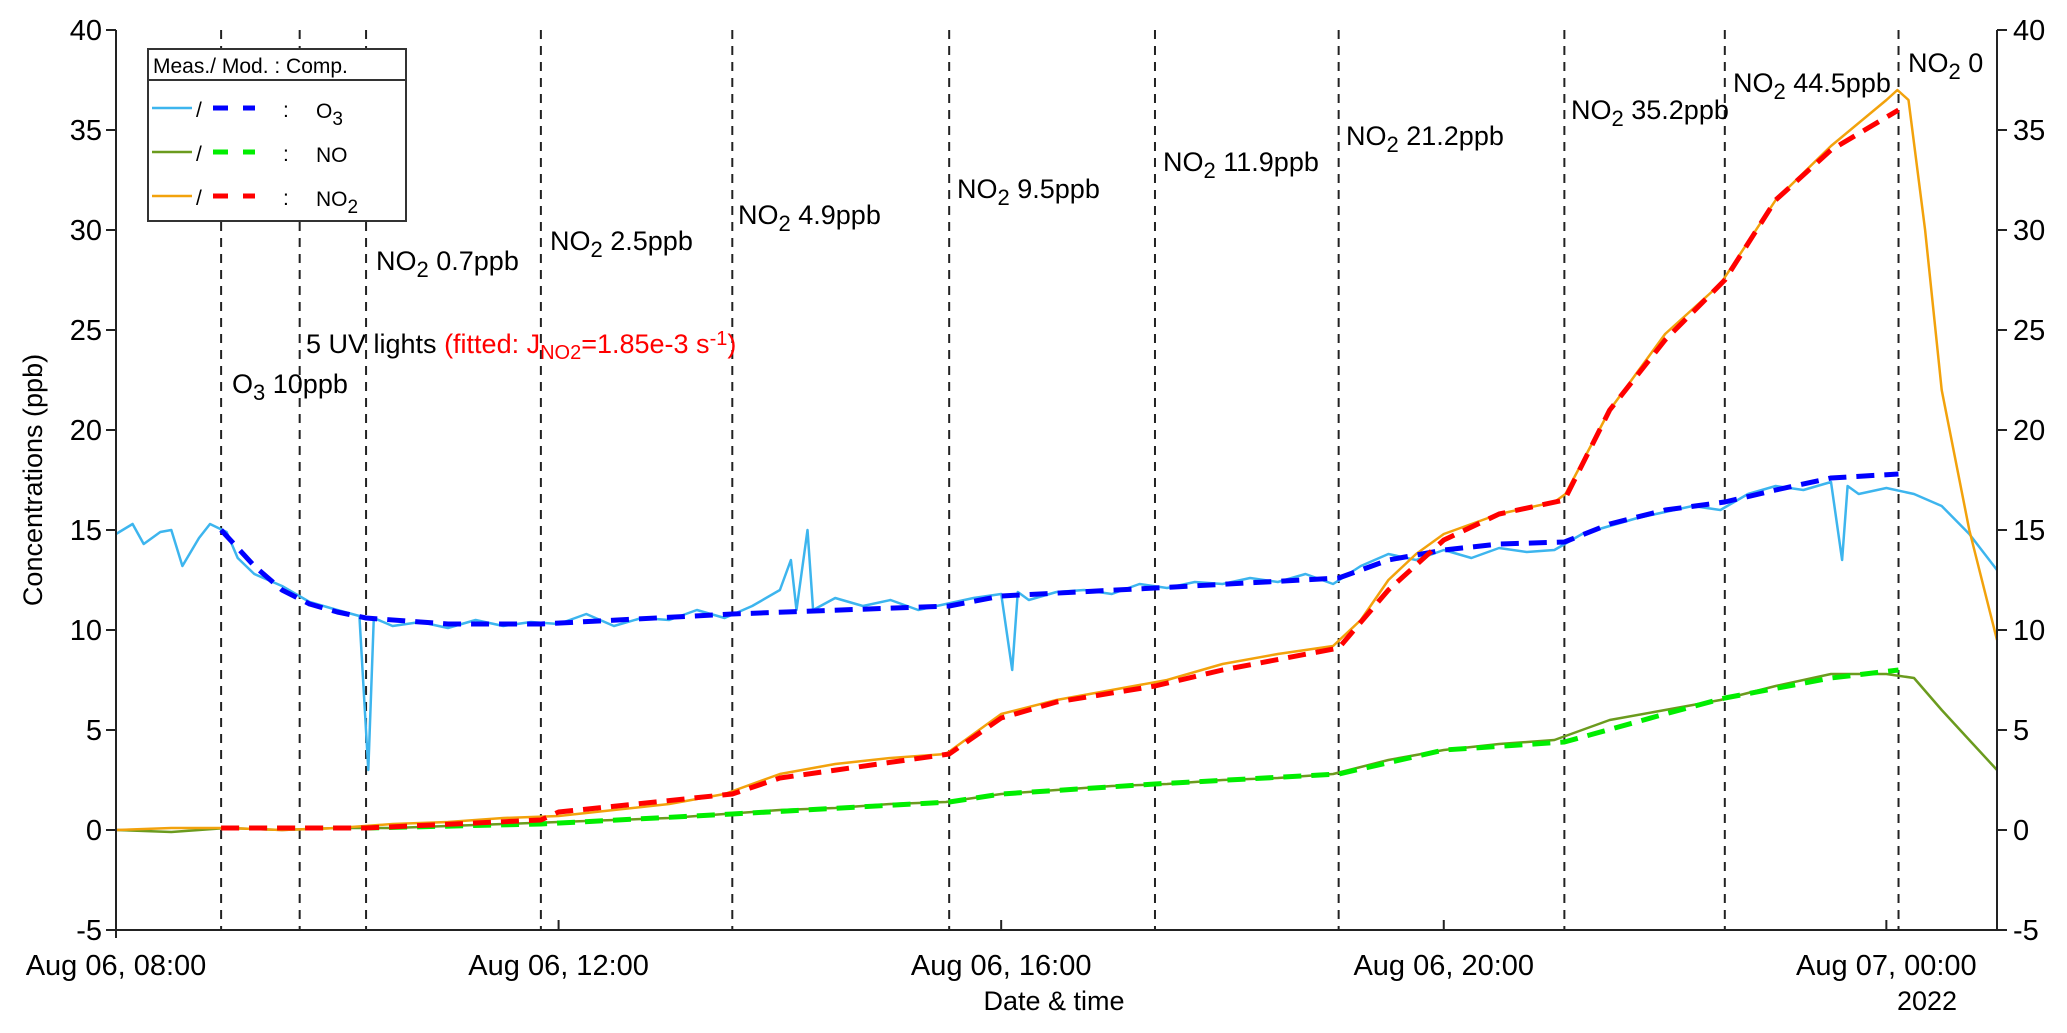  What do you see at coordinates (324, 111) in the screenshot?
I see `legend-compound-name: O` at bounding box center [324, 111].